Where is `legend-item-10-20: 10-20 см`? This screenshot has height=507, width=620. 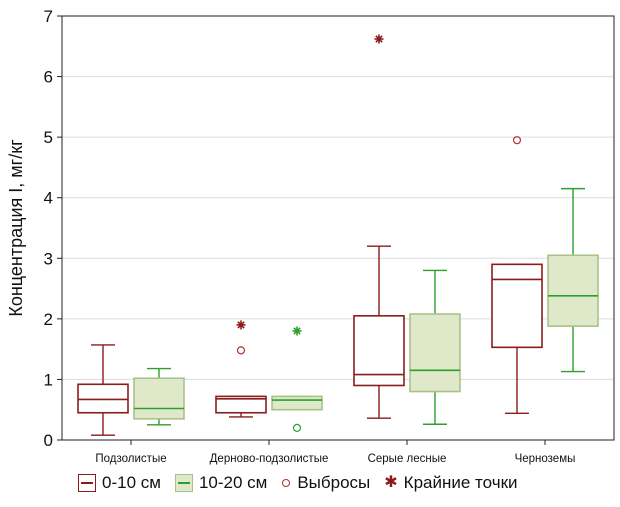 legend-item-10-20: 10-20 см is located at coordinates (221, 483).